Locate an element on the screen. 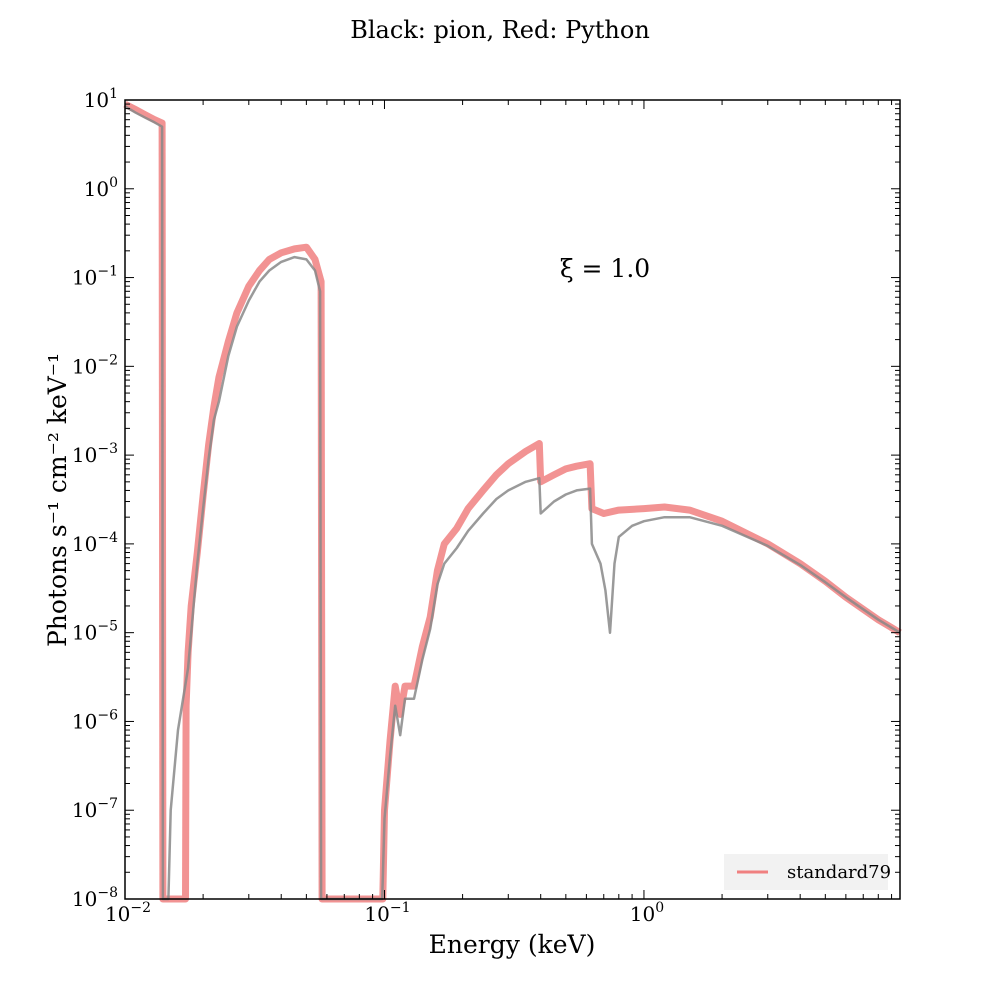 This screenshot has height=1000, width=1000. y-tick-label: 10⁻⁶ is located at coordinates (95, 720).